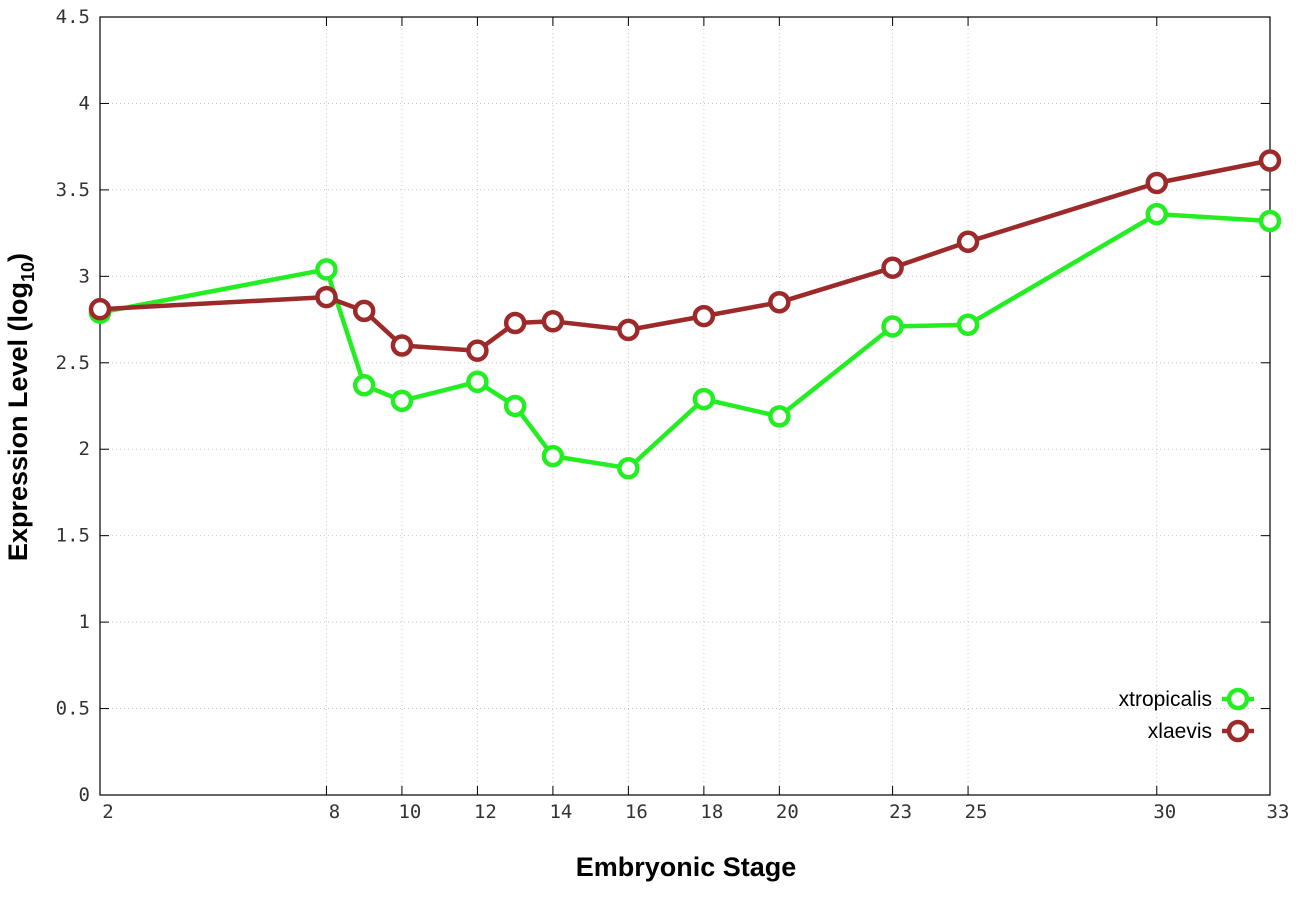  What do you see at coordinates (334, 812) in the screenshot?
I see `x-tick-label: 8` at bounding box center [334, 812].